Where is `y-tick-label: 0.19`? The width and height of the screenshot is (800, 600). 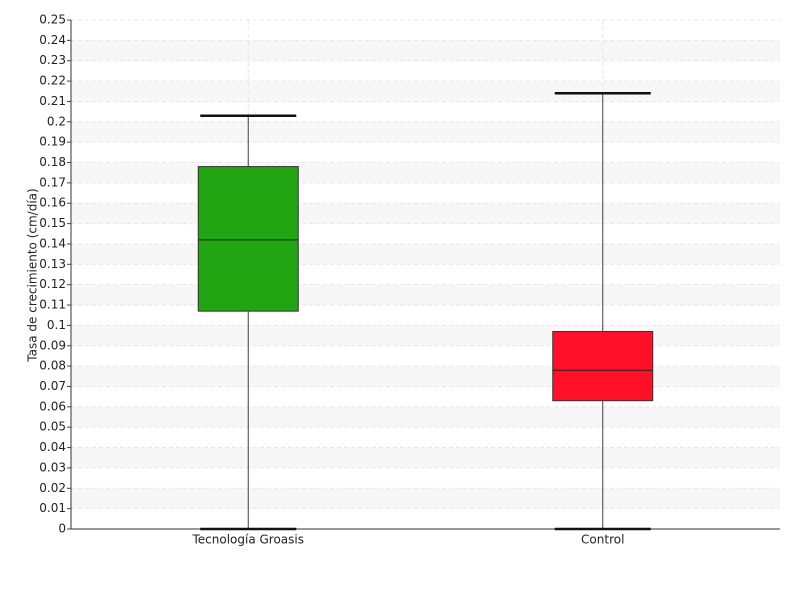 y-tick-label: 0.19 is located at coordinates (52, 142).